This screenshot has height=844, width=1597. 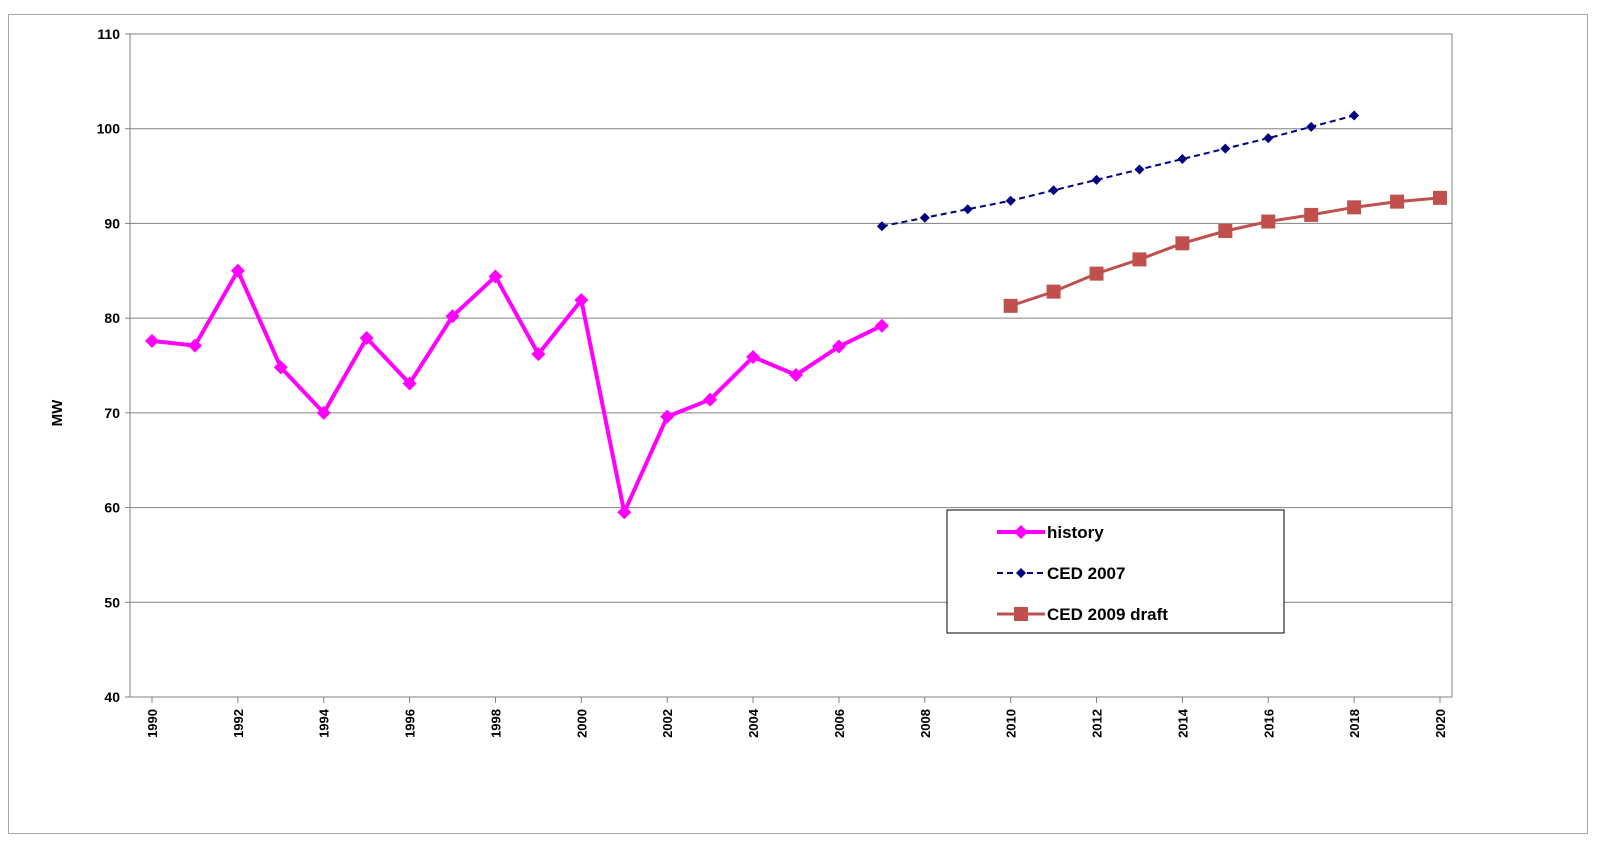 What do you see at coordinates (1182, 723) in the screenshot?
I see `x-tick-label: 2014` at bounding box center [1182, 723].